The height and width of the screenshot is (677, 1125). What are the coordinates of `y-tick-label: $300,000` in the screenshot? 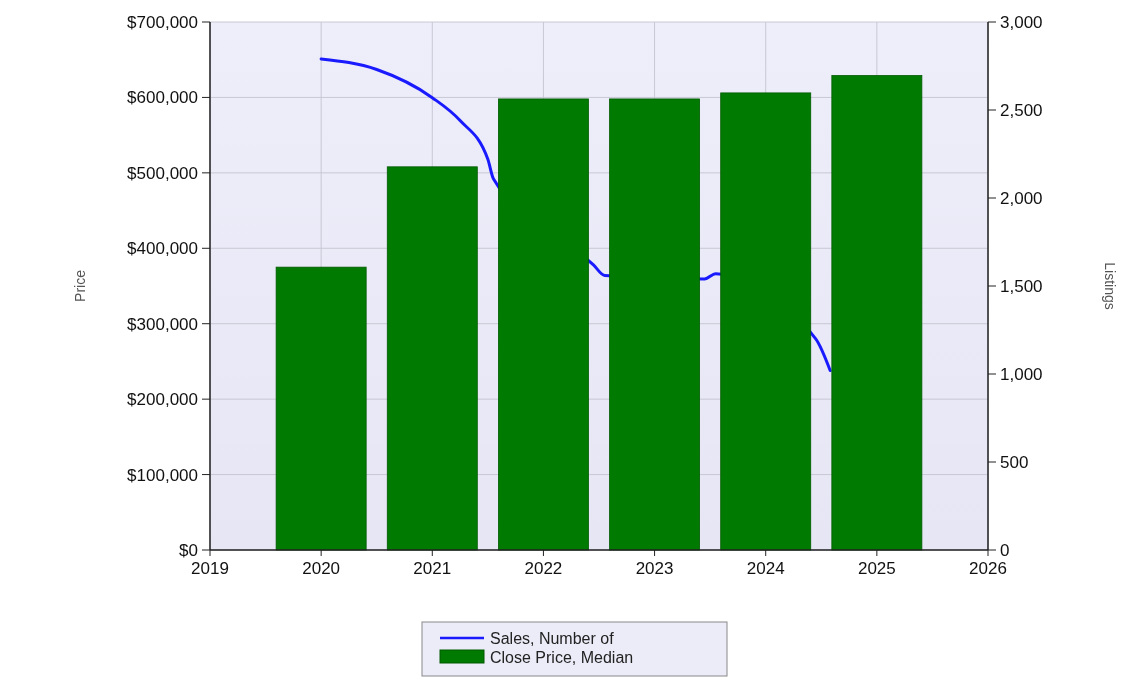 It's located at (162, 324).